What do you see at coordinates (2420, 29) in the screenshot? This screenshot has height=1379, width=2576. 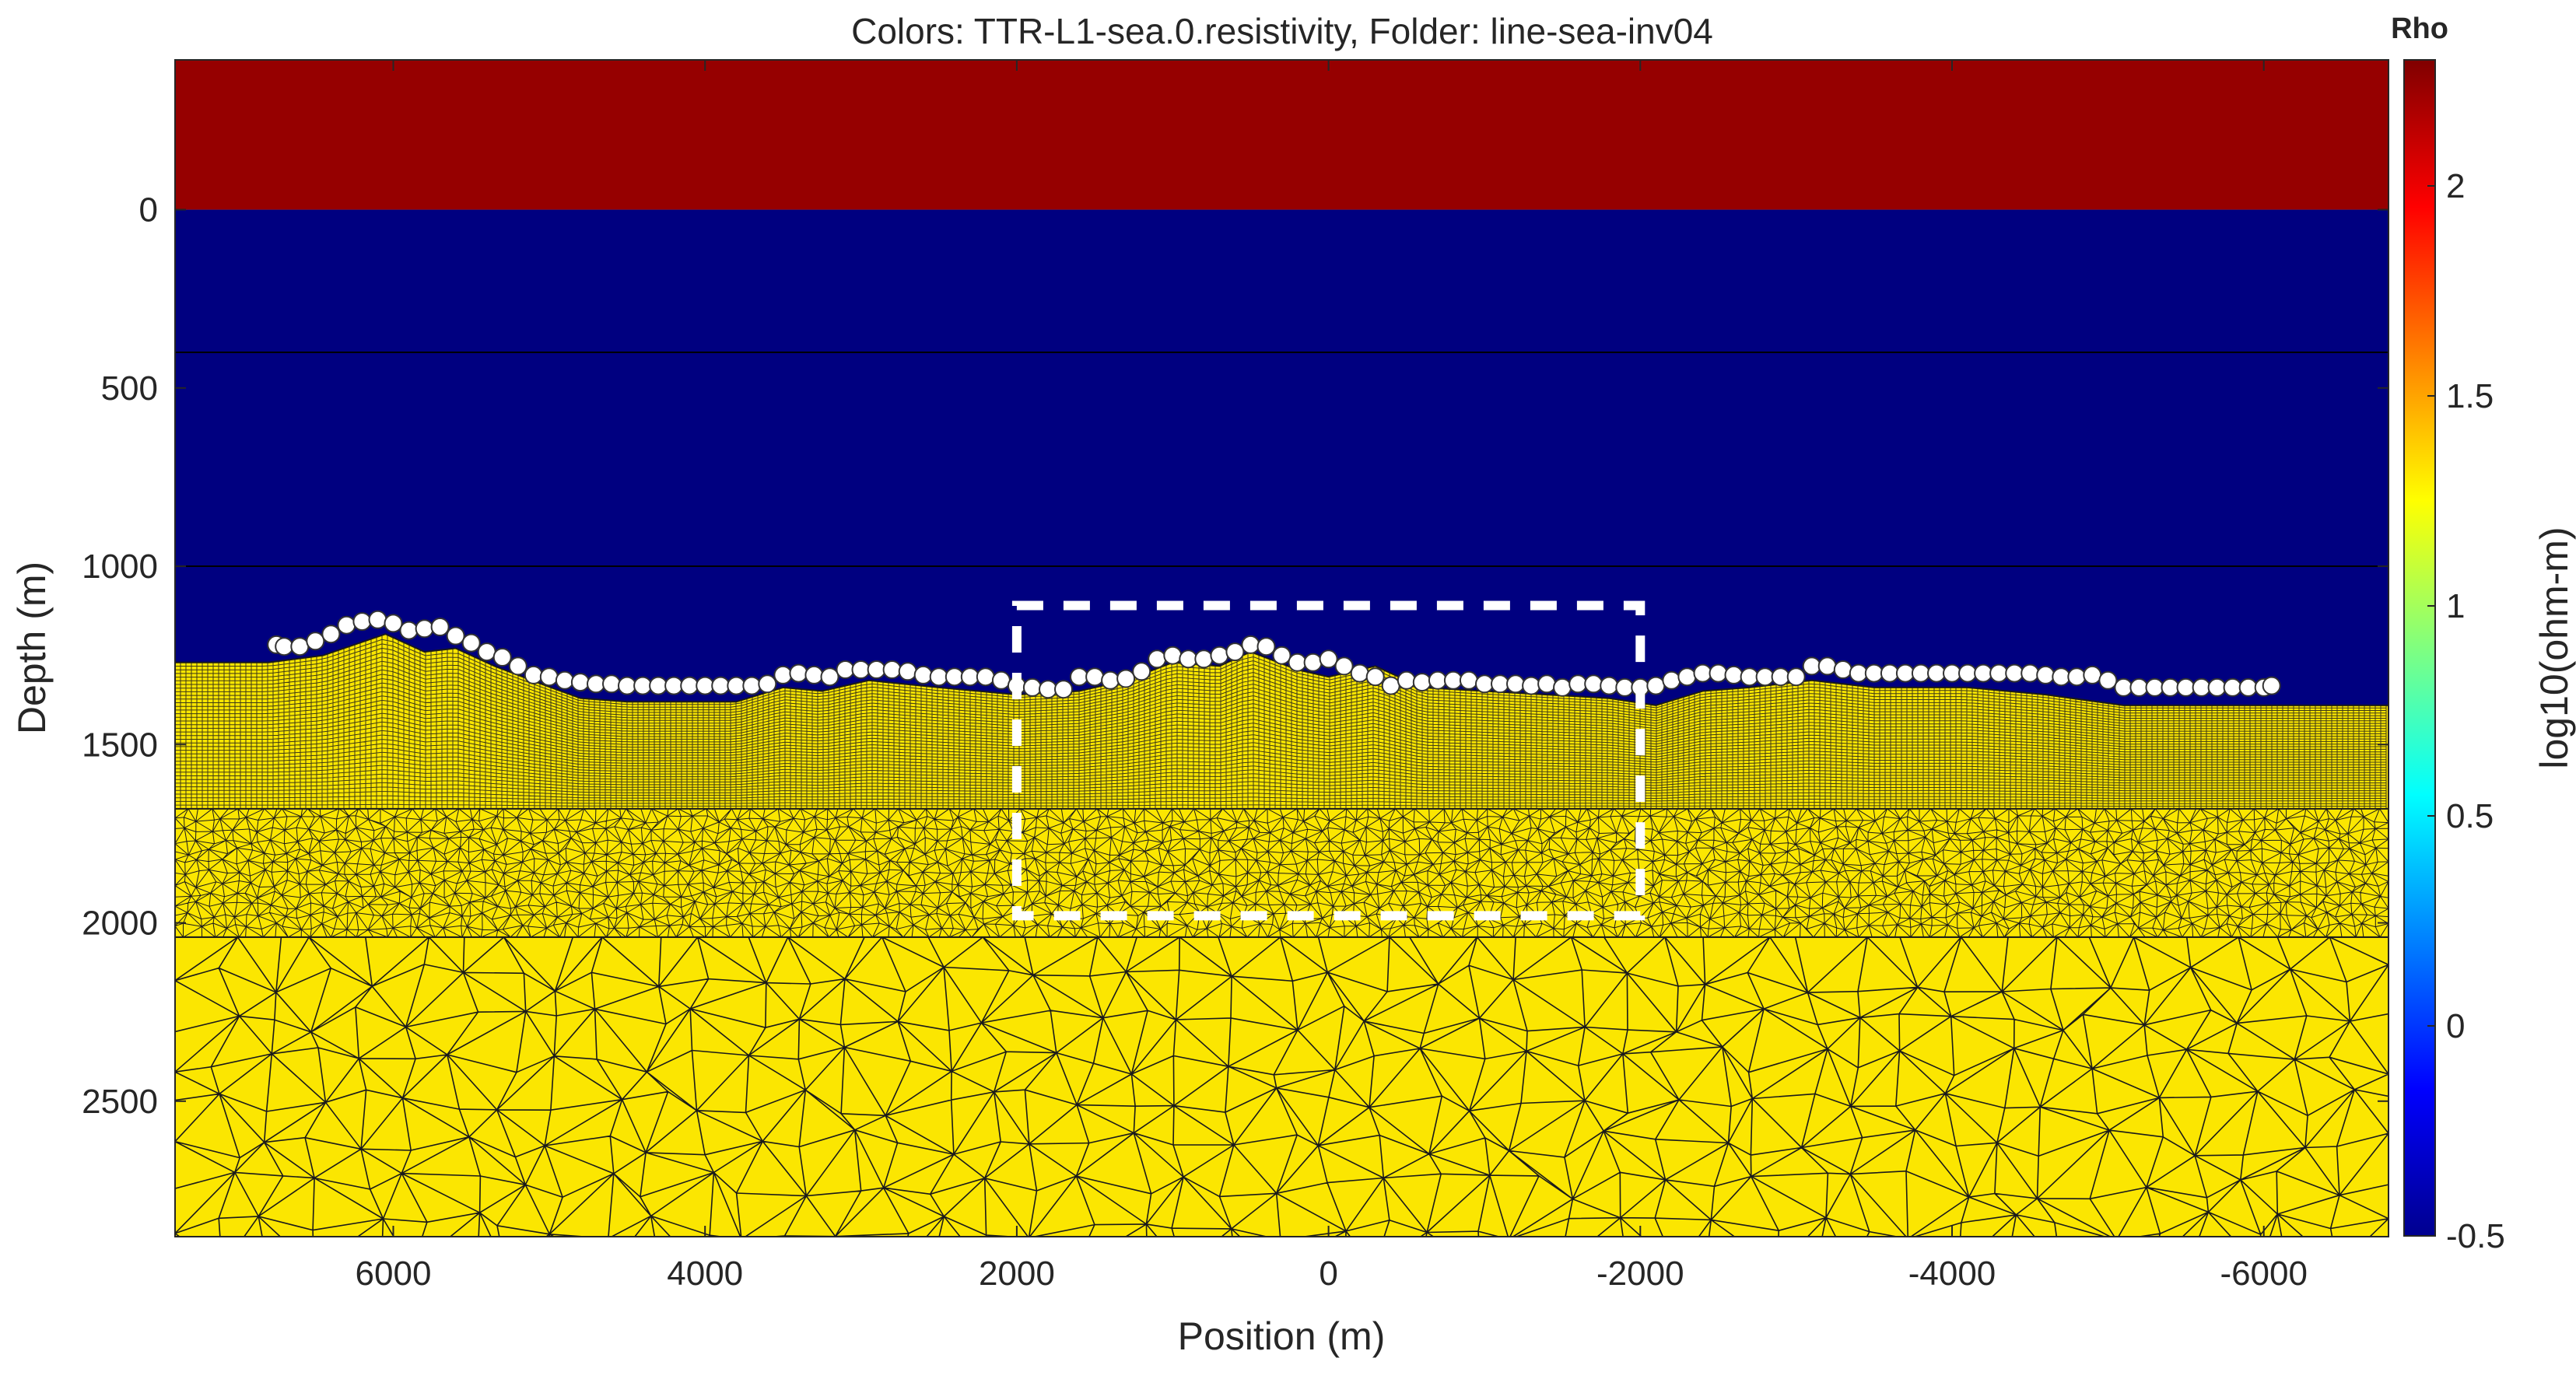 I see `colorbar-title: Rho` at bounding box center [2420, 29].